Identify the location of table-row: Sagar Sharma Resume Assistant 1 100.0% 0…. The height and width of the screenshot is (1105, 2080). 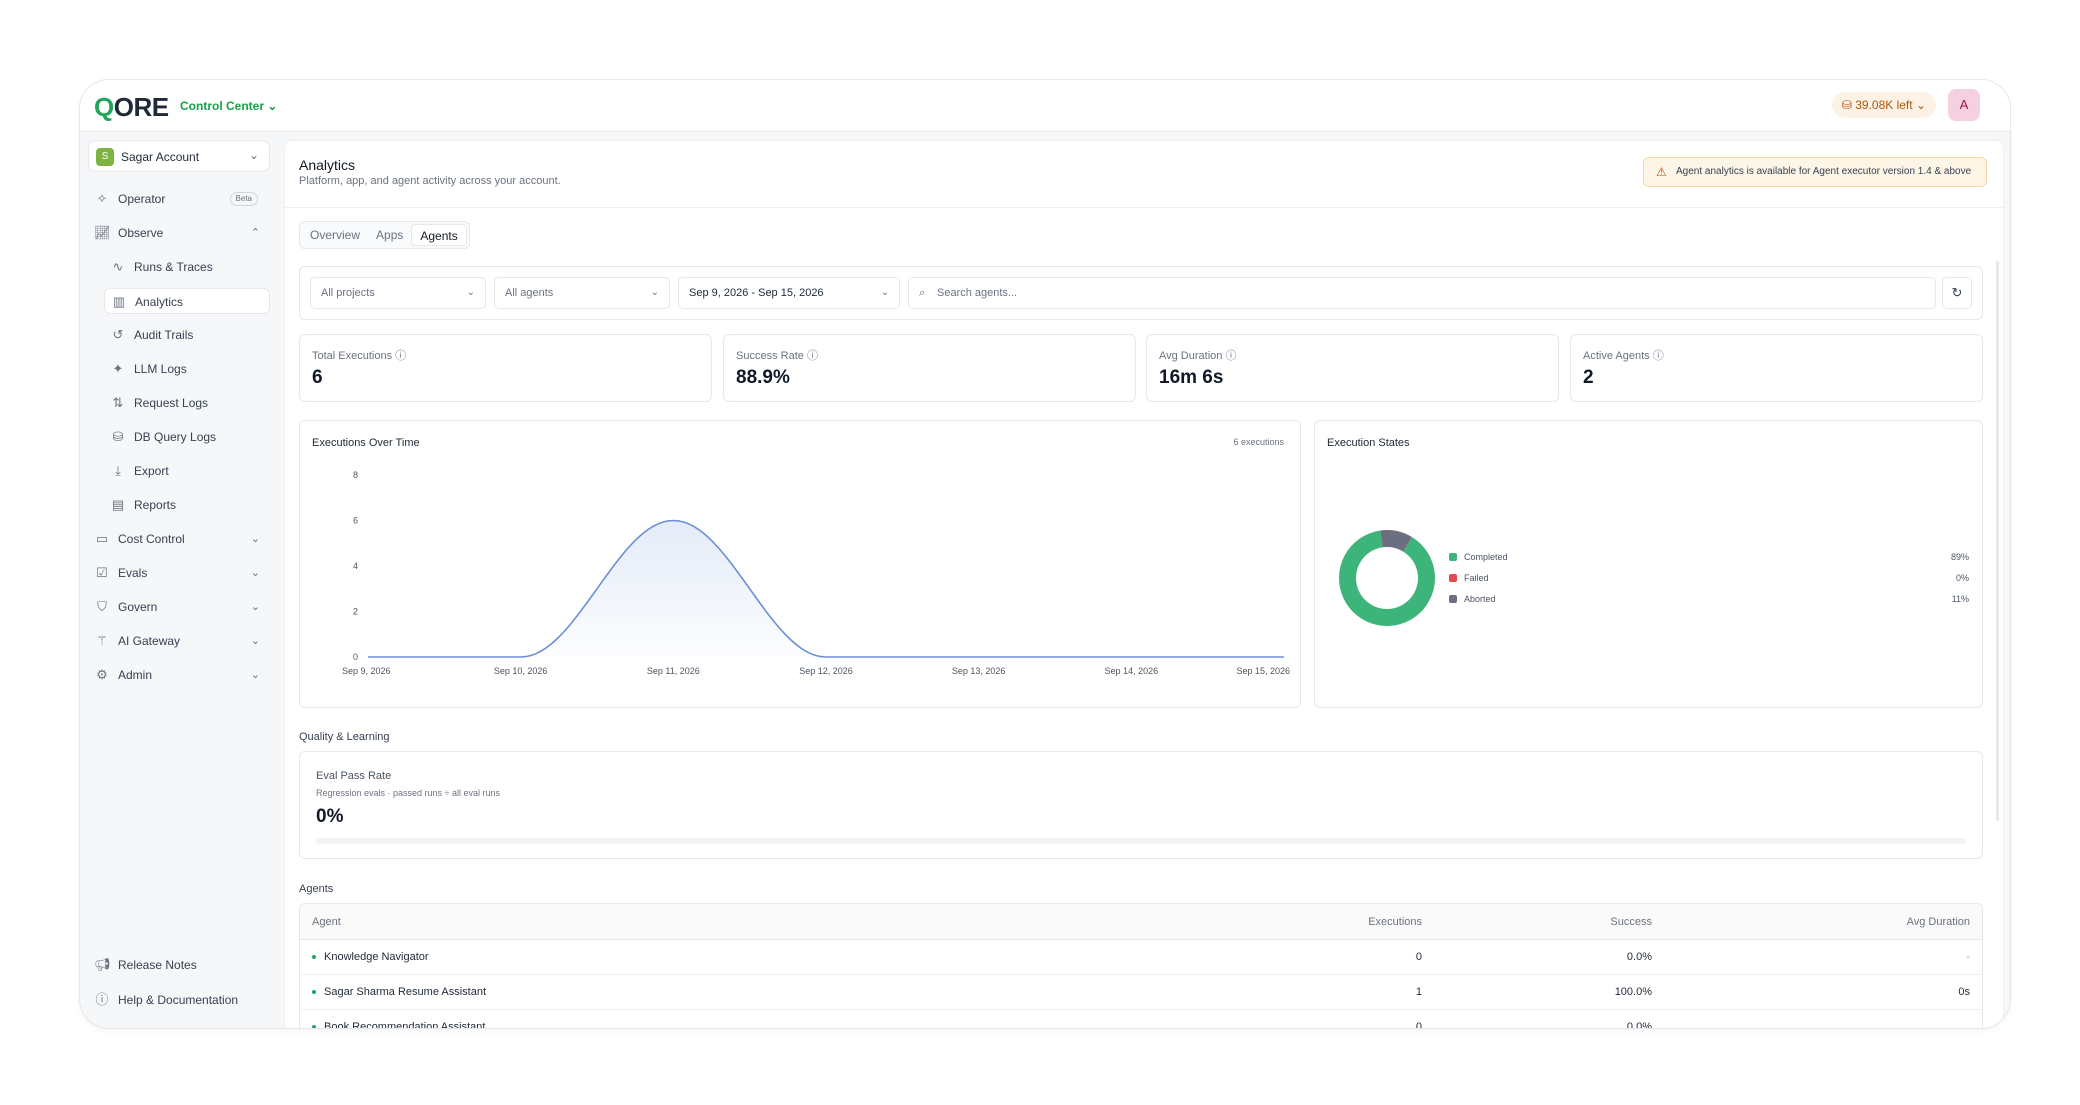
(1141, 992).